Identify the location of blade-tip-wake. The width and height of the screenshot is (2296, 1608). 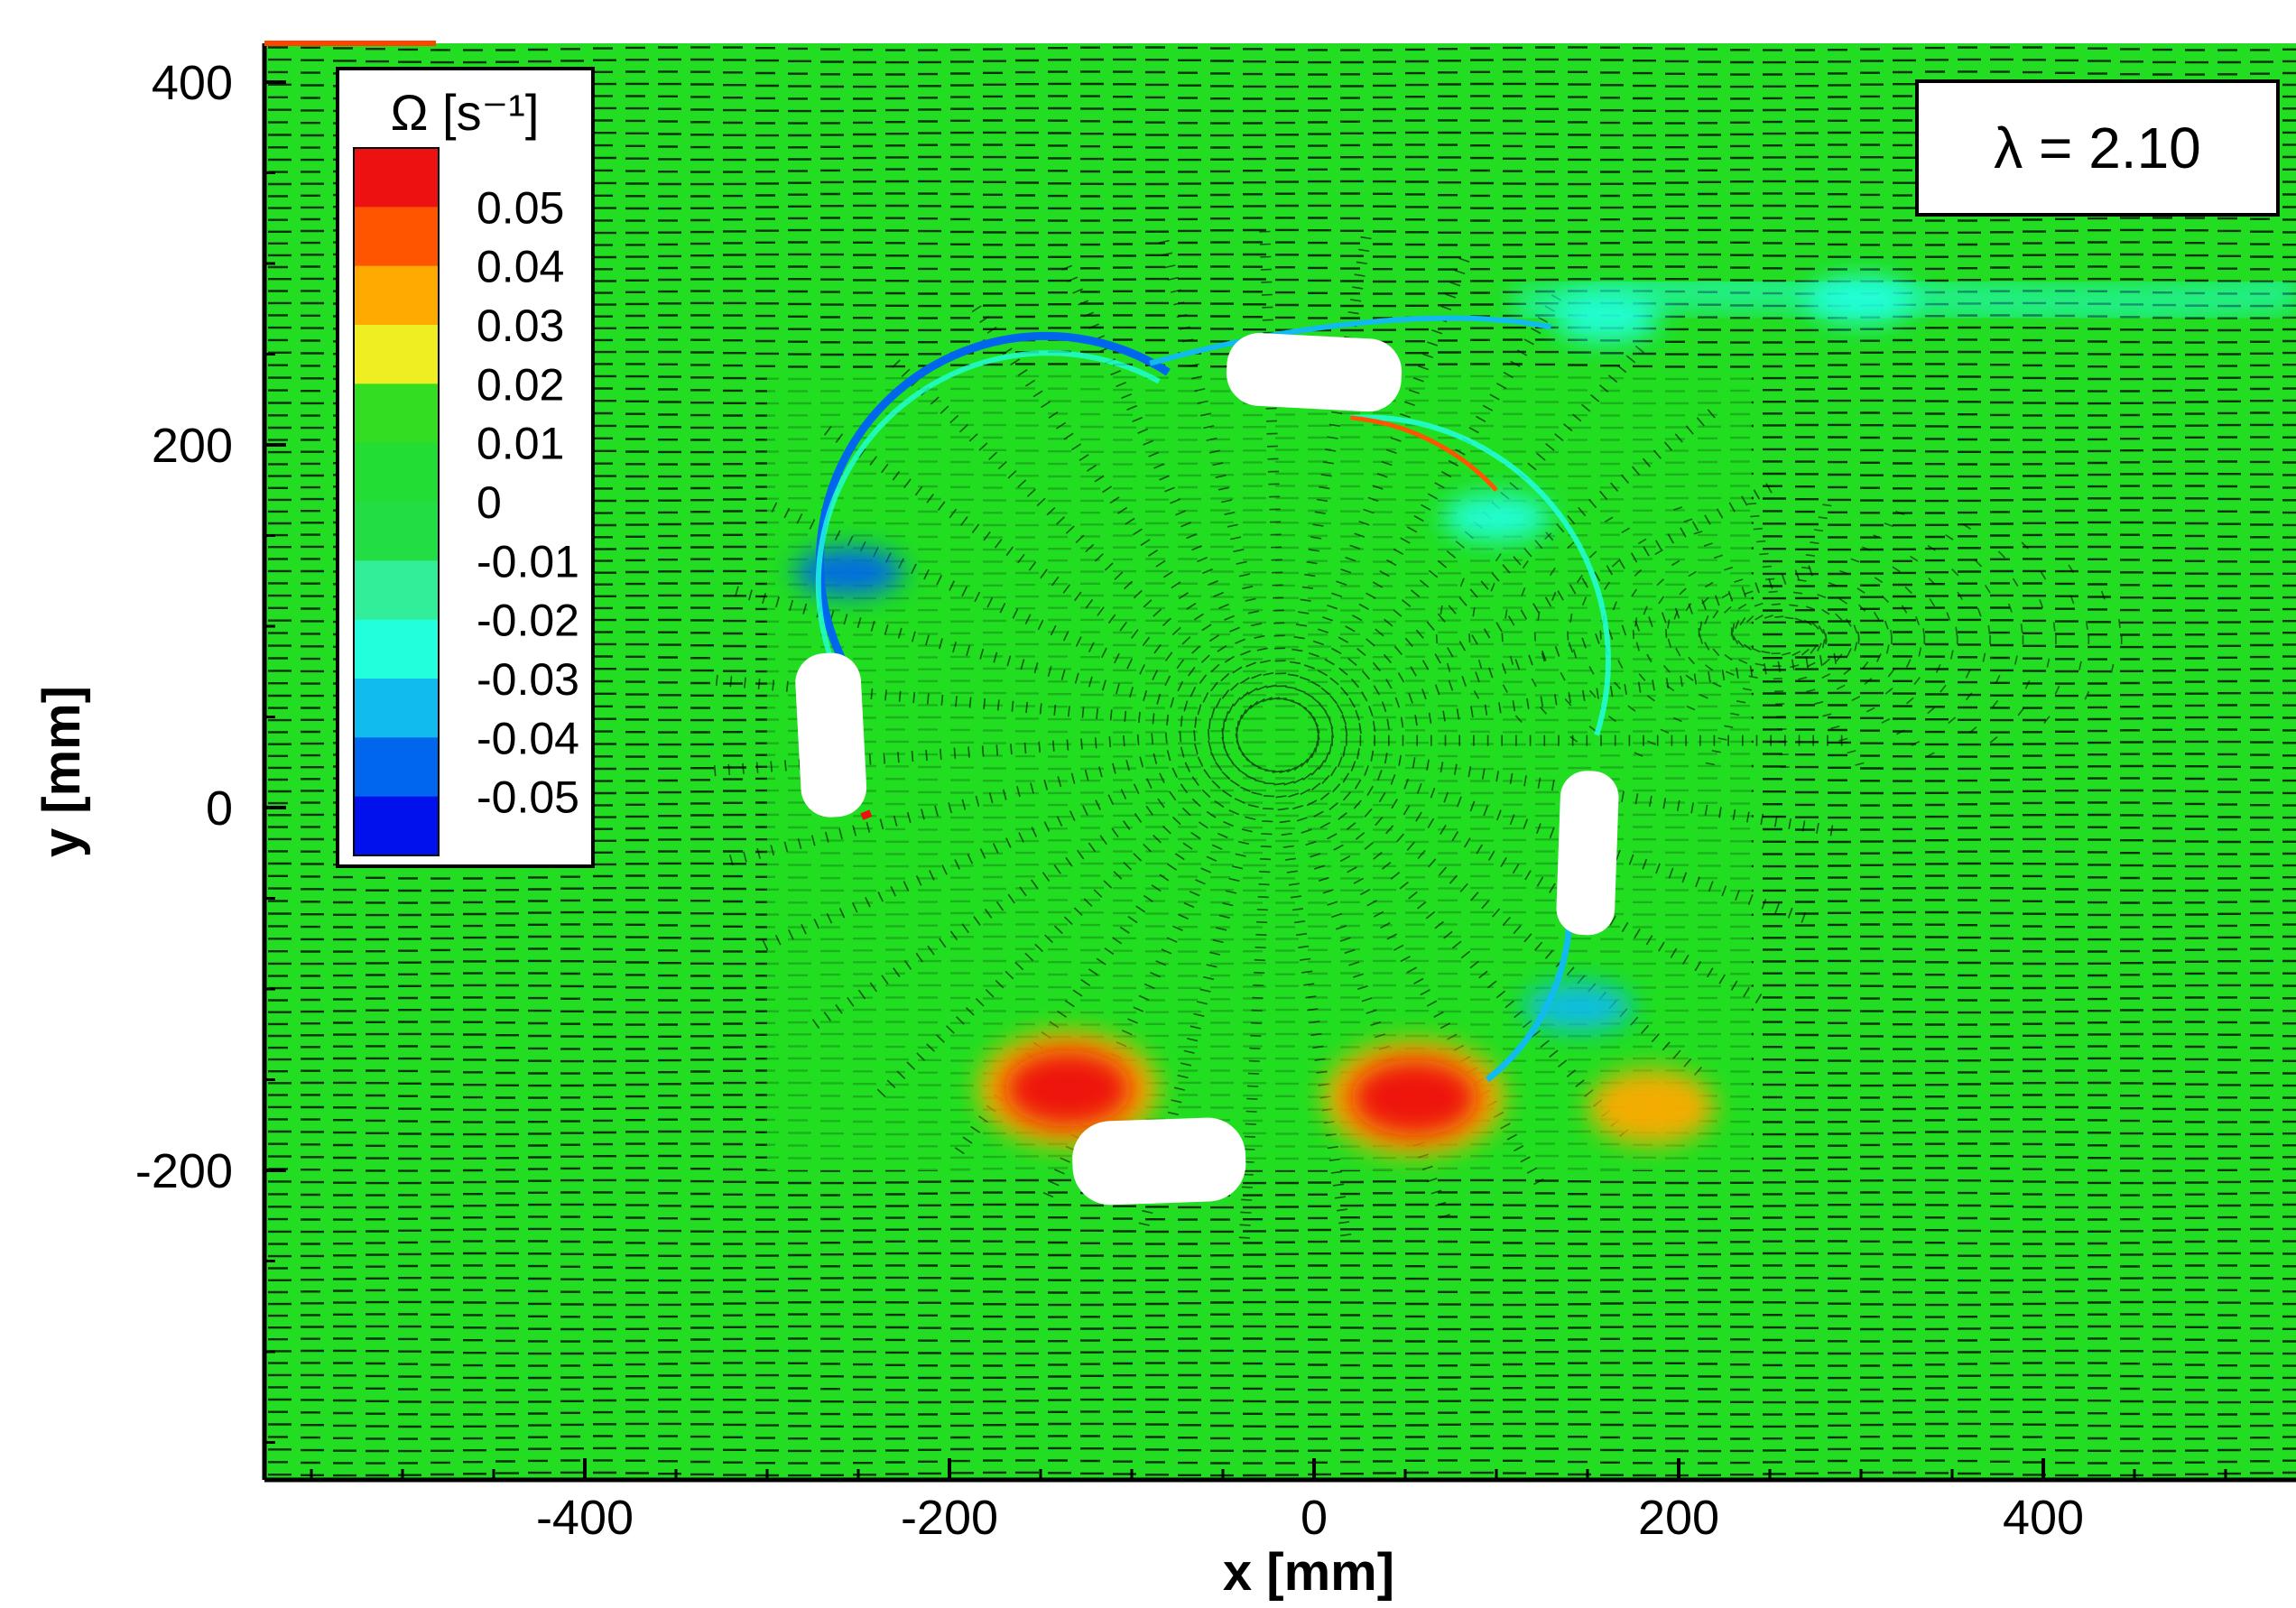
(1350, 340).